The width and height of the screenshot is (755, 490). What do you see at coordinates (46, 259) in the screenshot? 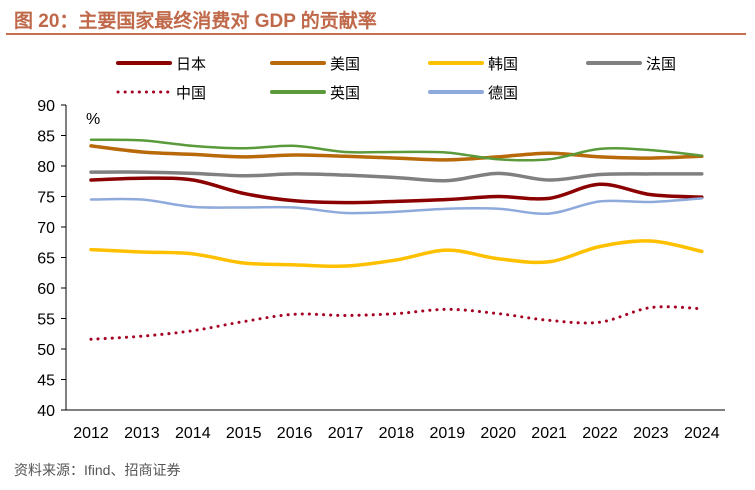
I see `y-tick-label: 65` at bounding box center [46, 259].